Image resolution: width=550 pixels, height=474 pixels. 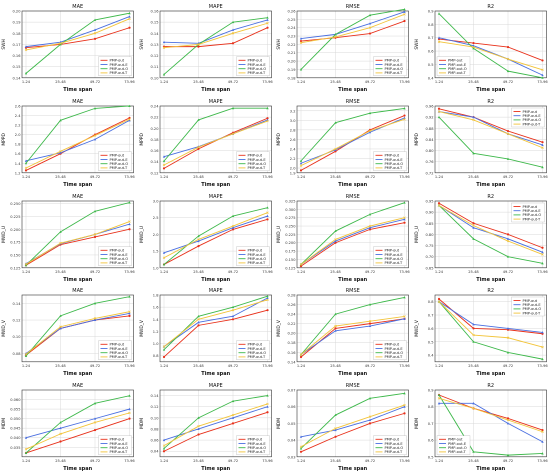 I want to click on y-tick-label: 0.07, so click(x=292, y=391).